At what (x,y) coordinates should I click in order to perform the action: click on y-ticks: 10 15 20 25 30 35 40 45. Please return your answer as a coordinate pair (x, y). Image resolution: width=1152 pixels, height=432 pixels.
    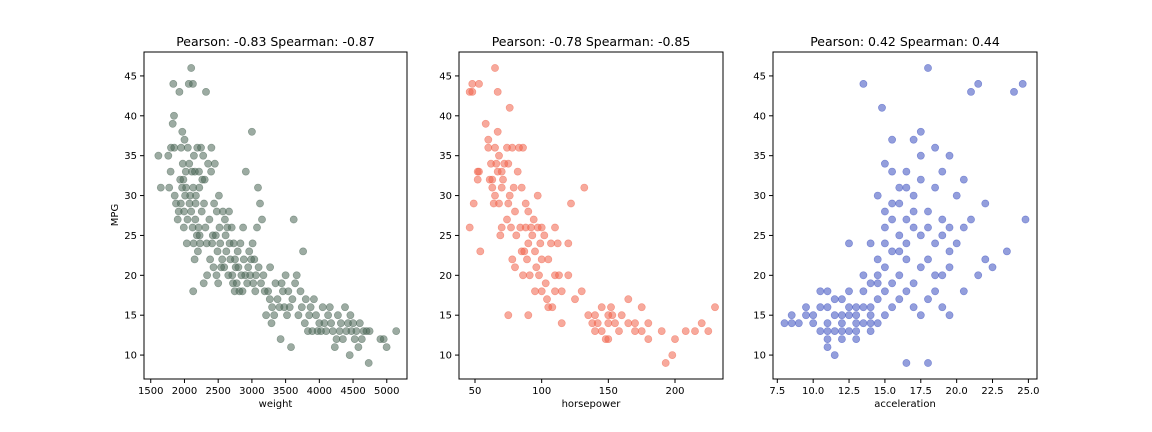
    Looking at the image, I should click on (449, 216).